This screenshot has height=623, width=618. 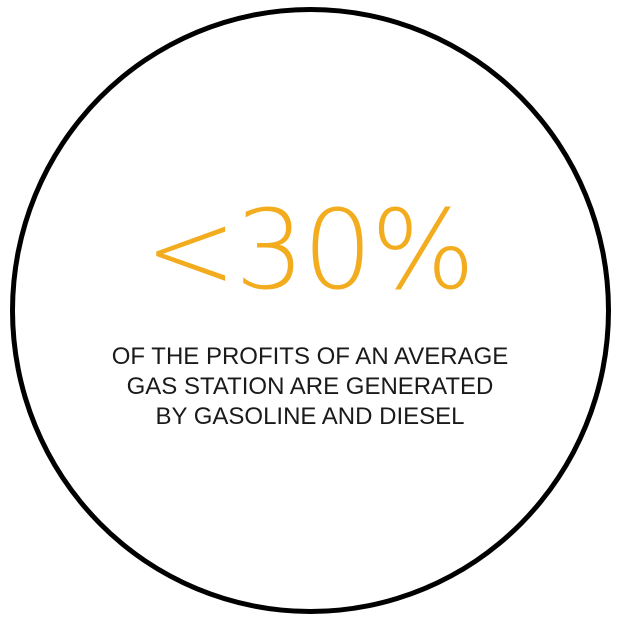 I want to click on caption-line-3: BY GASOLINE AND DIESEL, so click(x=310, y=416).